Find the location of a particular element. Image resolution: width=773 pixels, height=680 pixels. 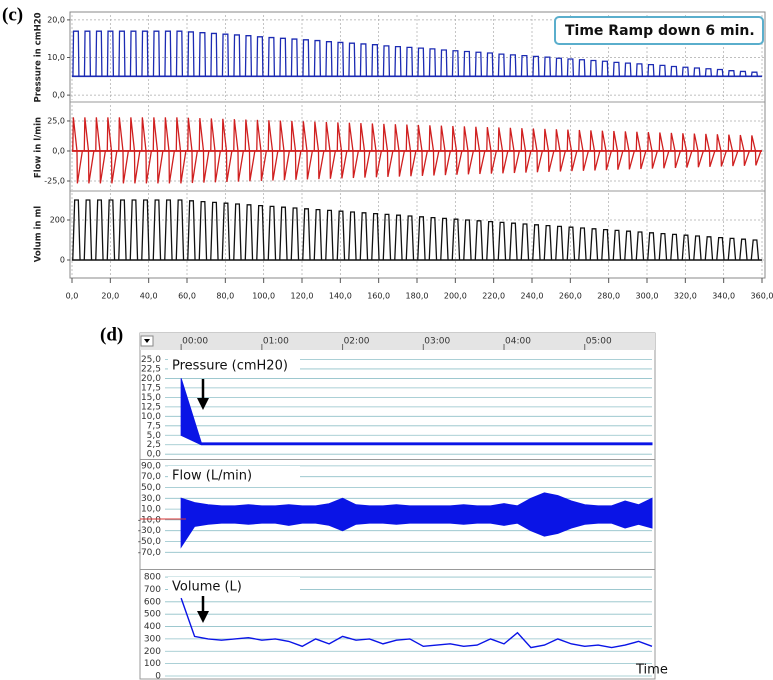

y-tick-label: 2,5 is located at coordinates (154, 445).